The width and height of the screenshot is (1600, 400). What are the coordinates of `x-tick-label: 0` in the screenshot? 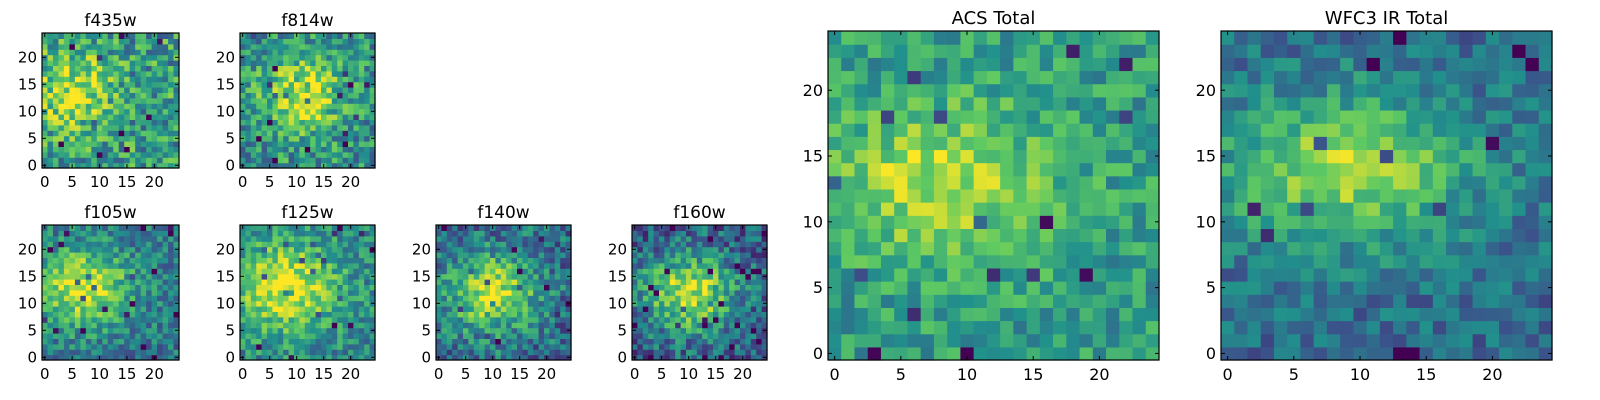 It's located at (835, 374).